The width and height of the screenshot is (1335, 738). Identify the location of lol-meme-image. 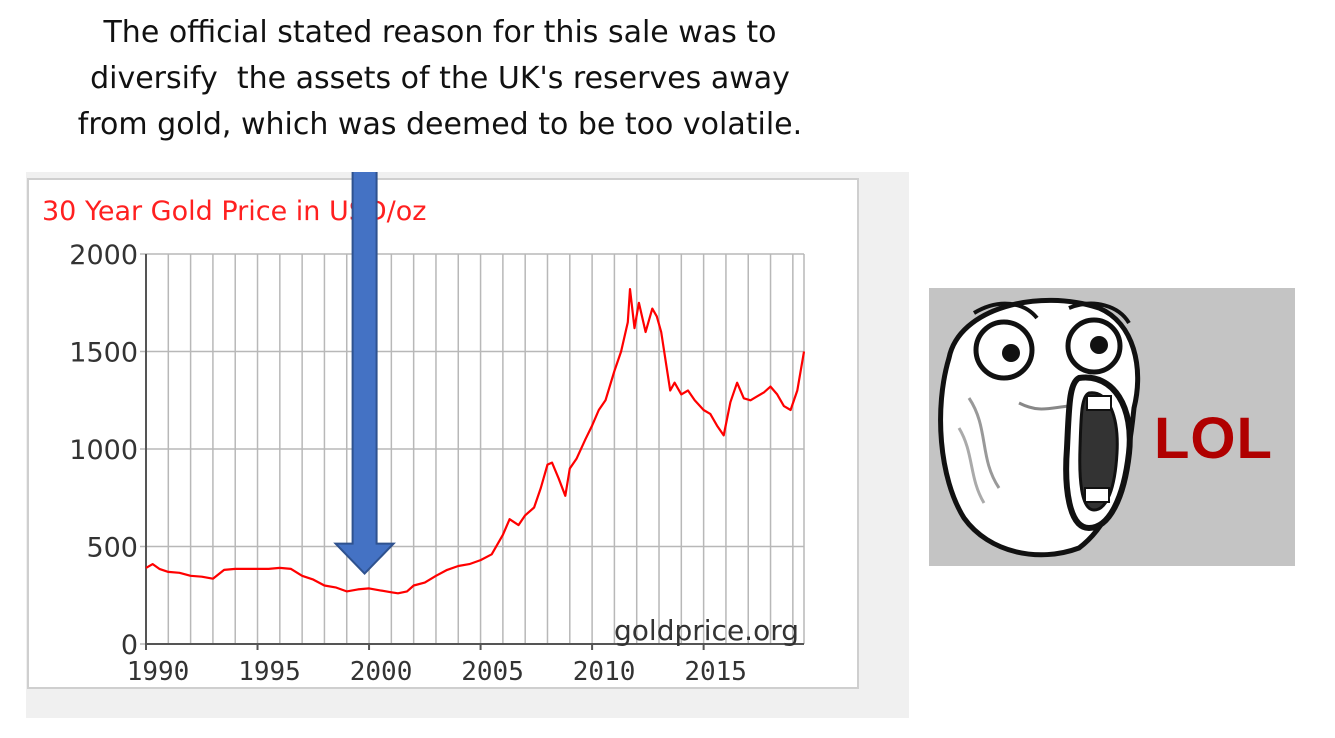
(1112, 427).